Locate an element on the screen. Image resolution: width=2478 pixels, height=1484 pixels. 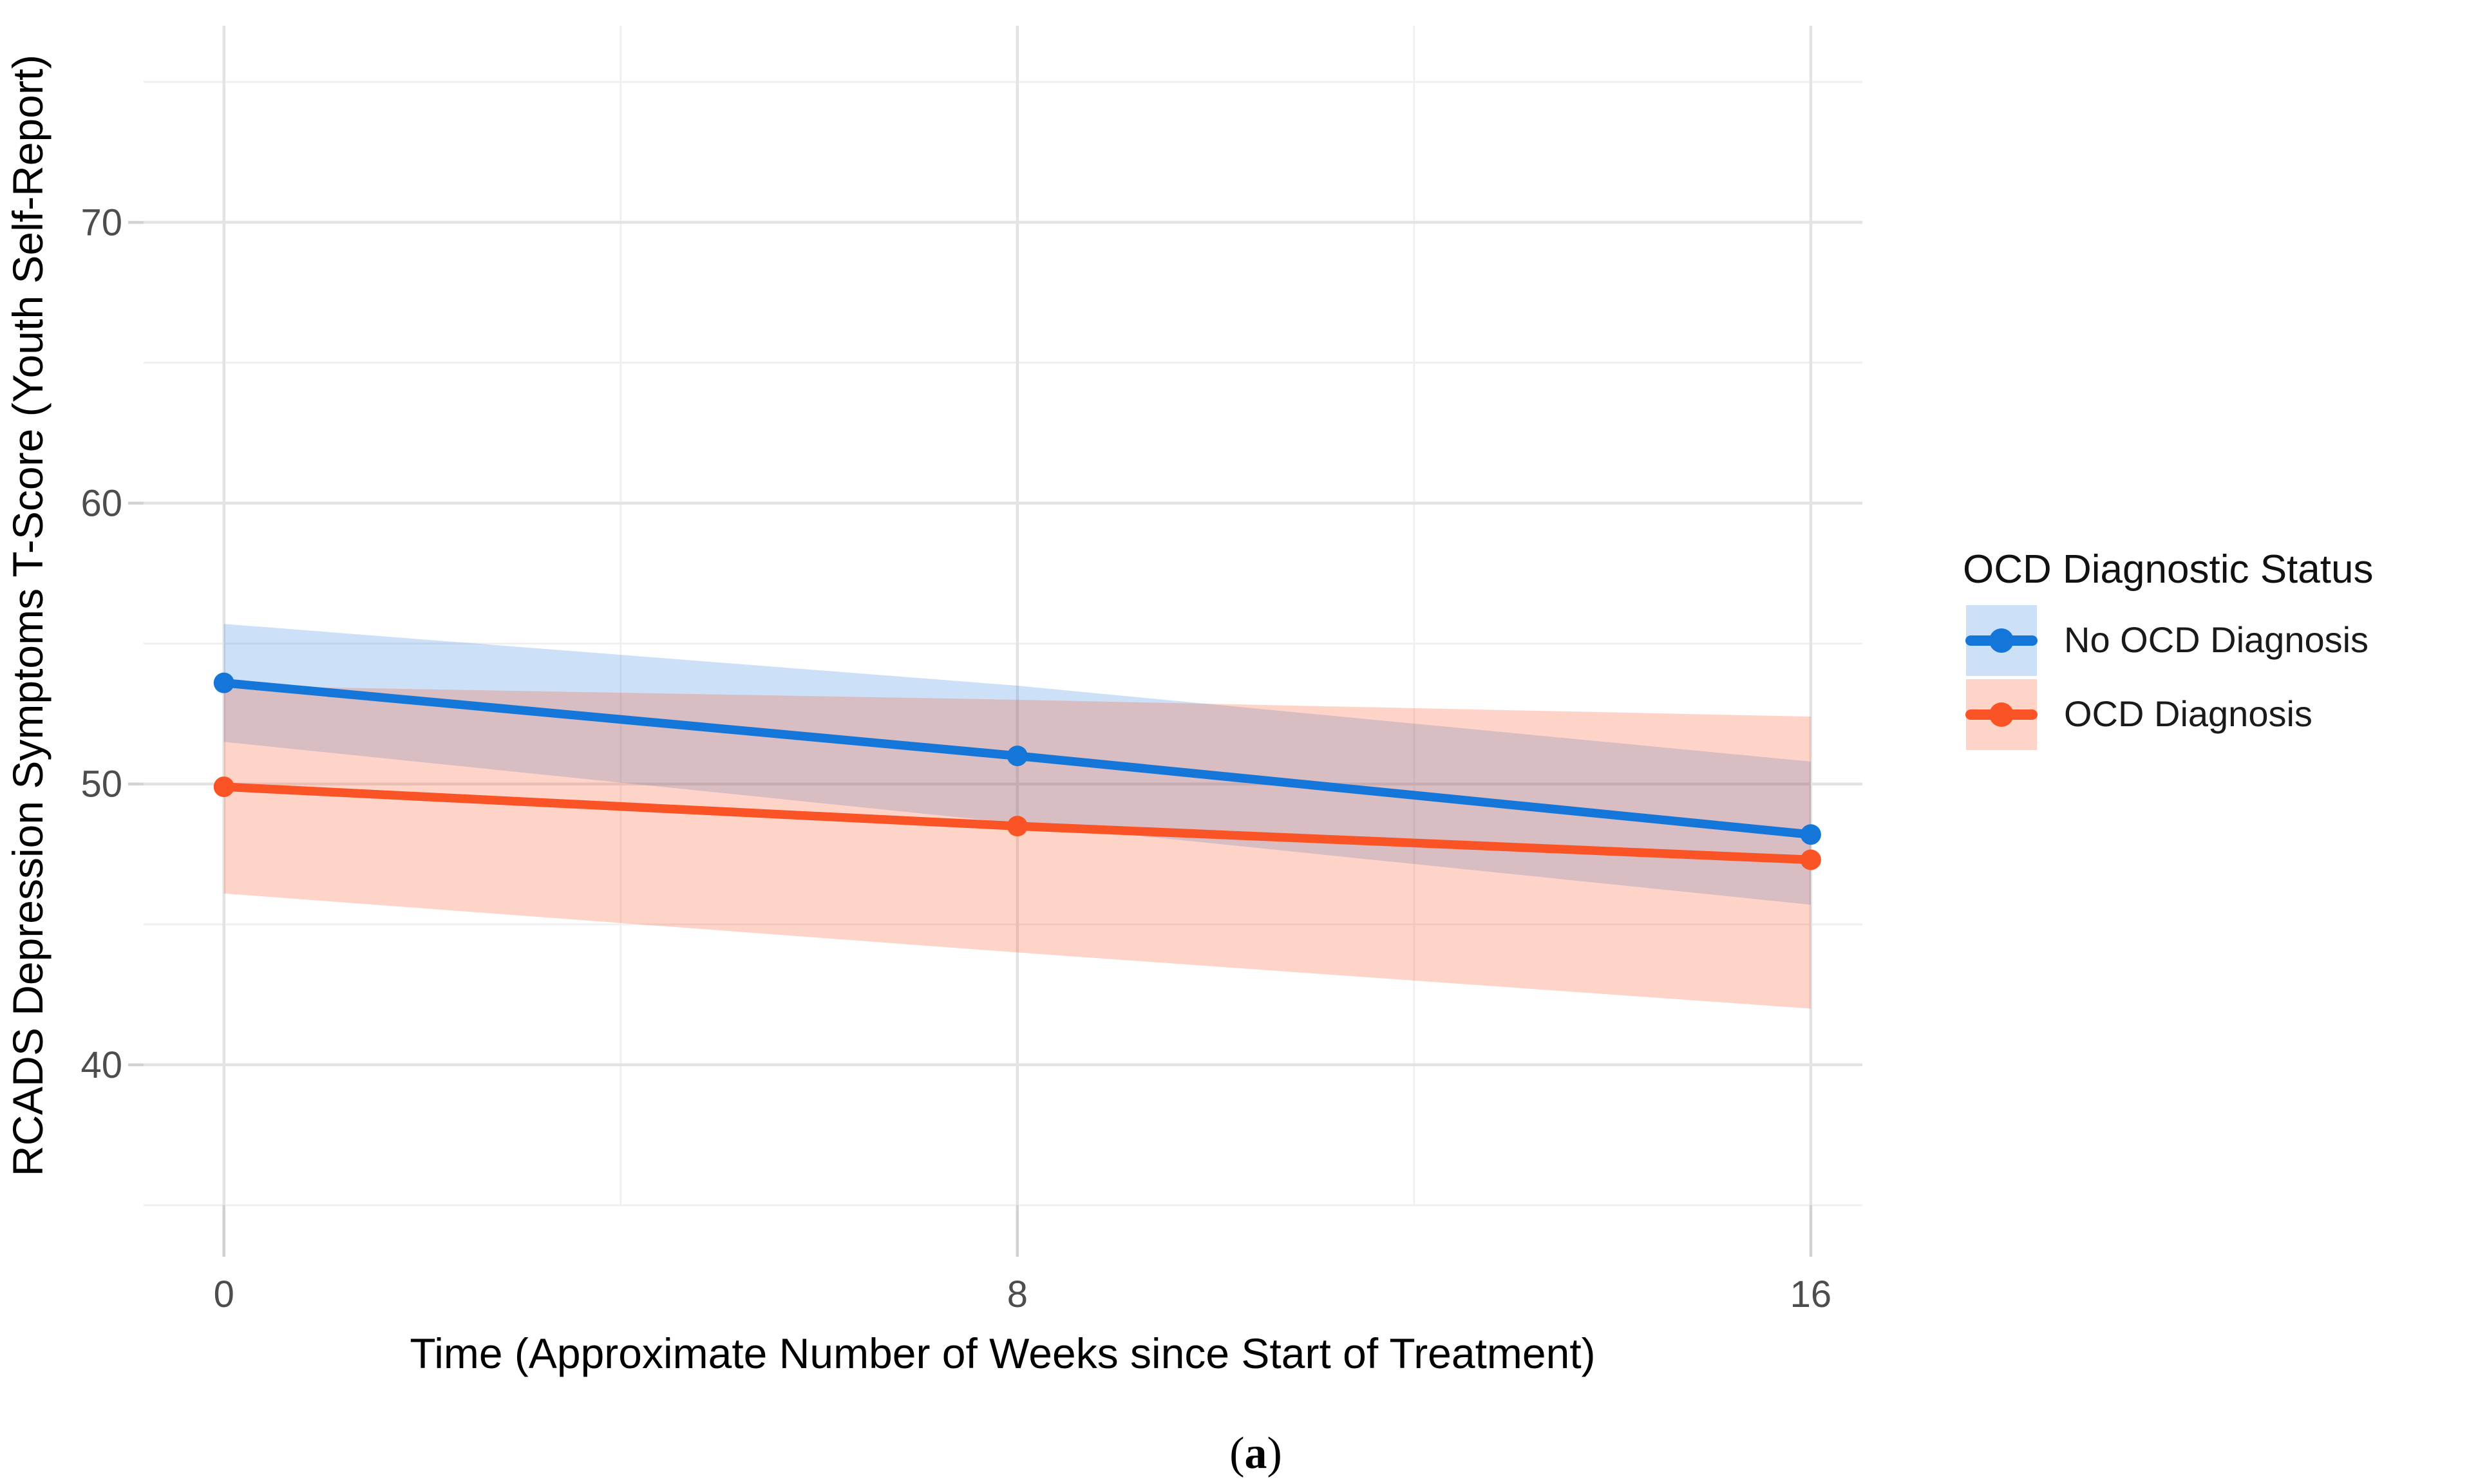
y-tick-label: 70 is located at coordinates (101, 223).